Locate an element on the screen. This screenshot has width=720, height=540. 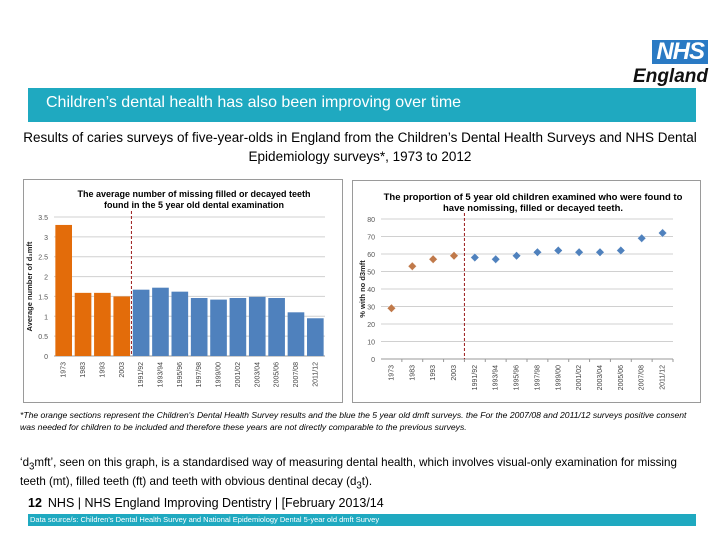
y-tick-label: 2 is located at coordinates (46, 278).